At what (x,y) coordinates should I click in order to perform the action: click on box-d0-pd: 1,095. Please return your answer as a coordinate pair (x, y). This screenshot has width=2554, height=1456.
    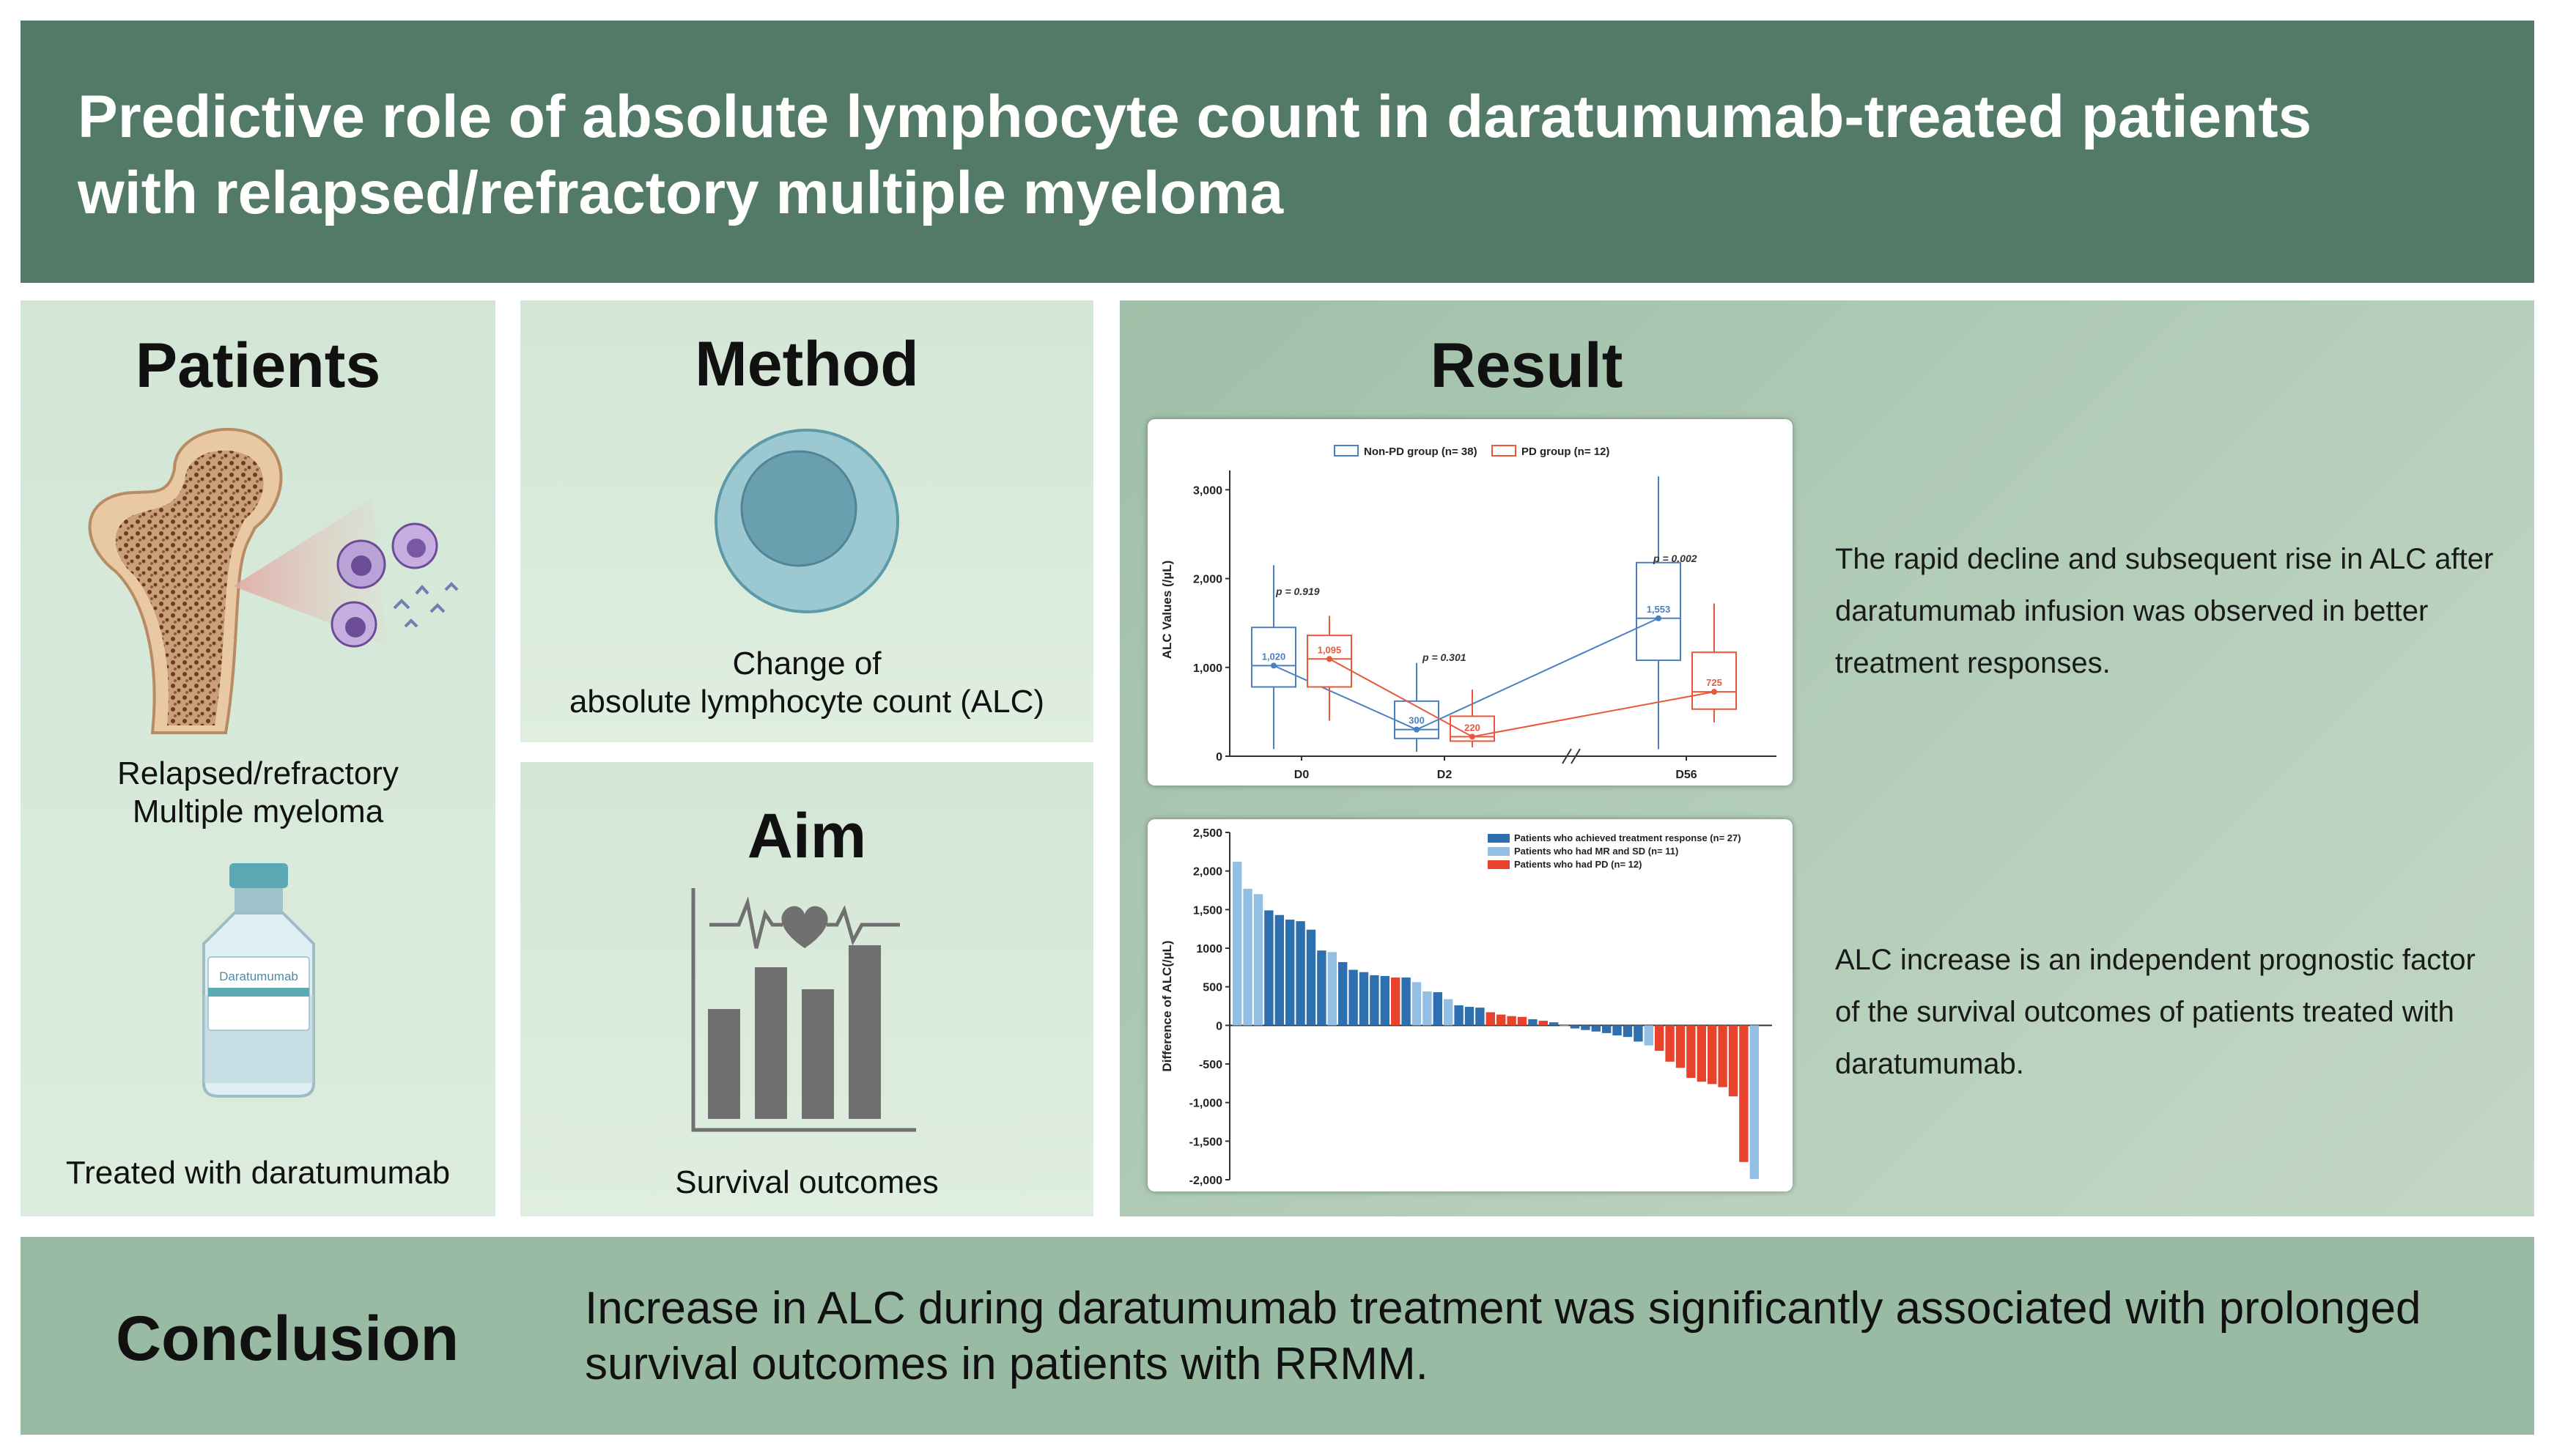
    Looking at the image, I should click on (1329, 668).